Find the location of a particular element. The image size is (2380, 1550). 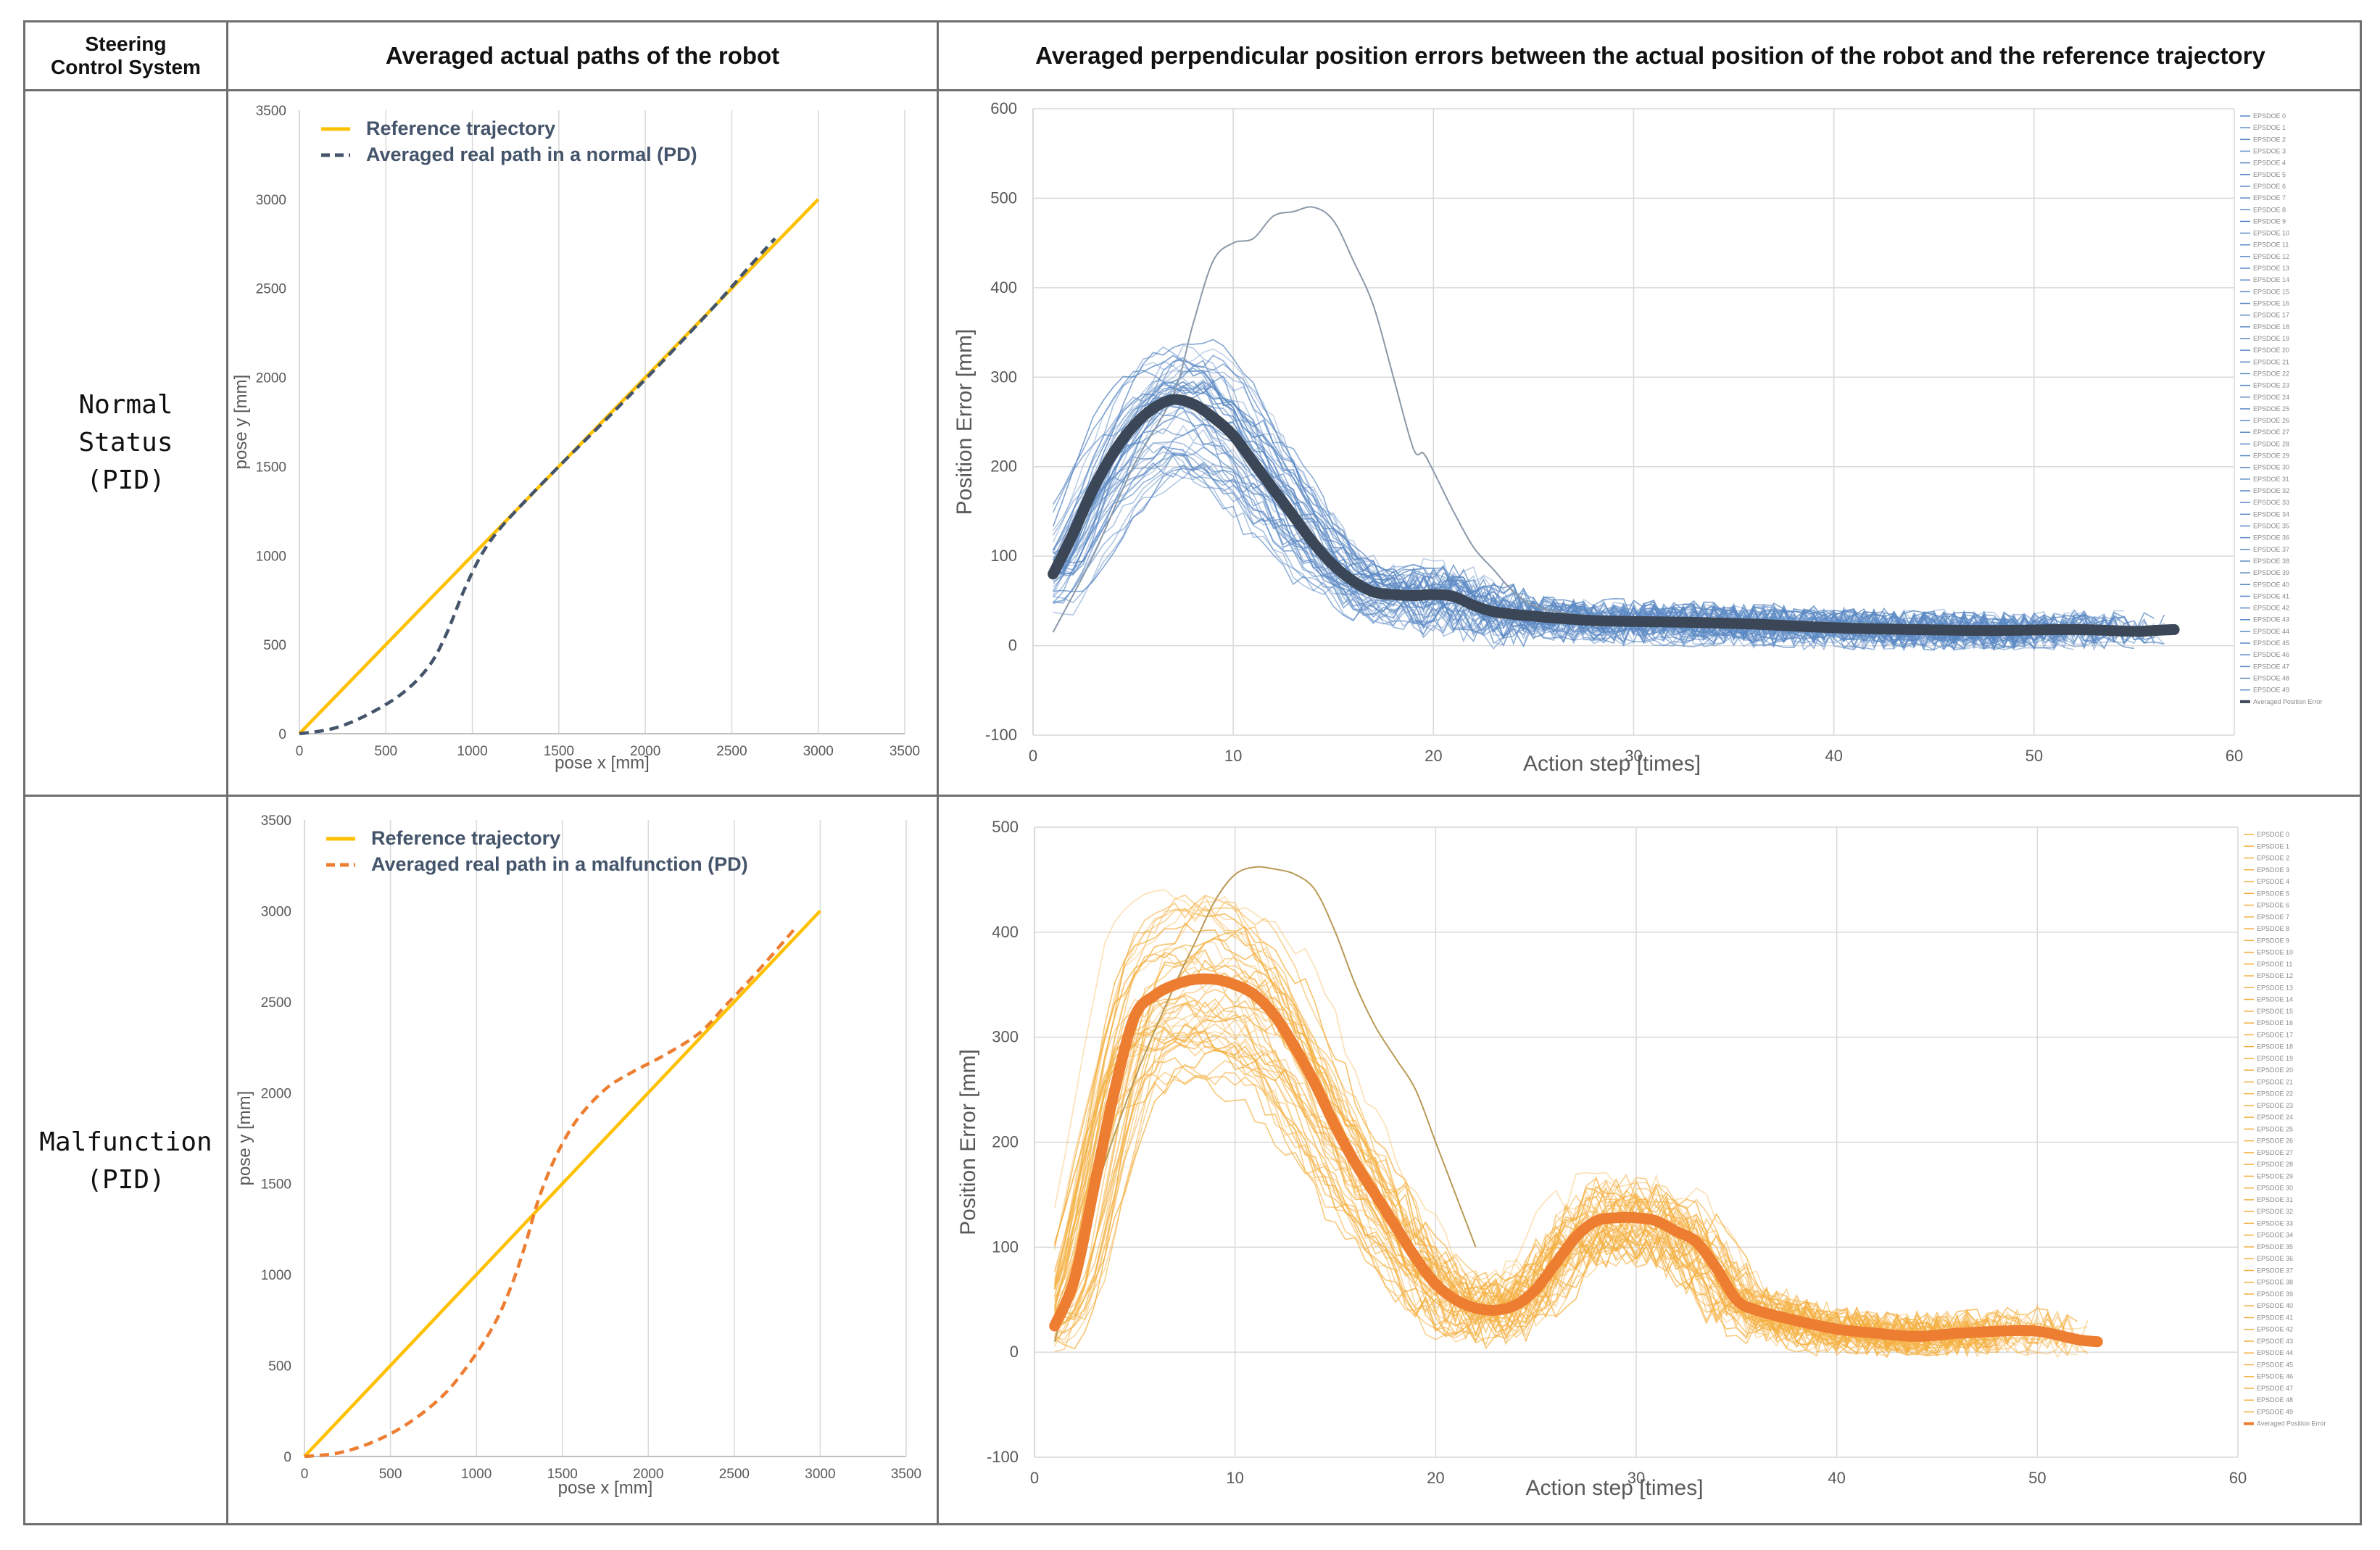

row-label-normal: Normal Status (PID) is located at coordinates (125, 443).